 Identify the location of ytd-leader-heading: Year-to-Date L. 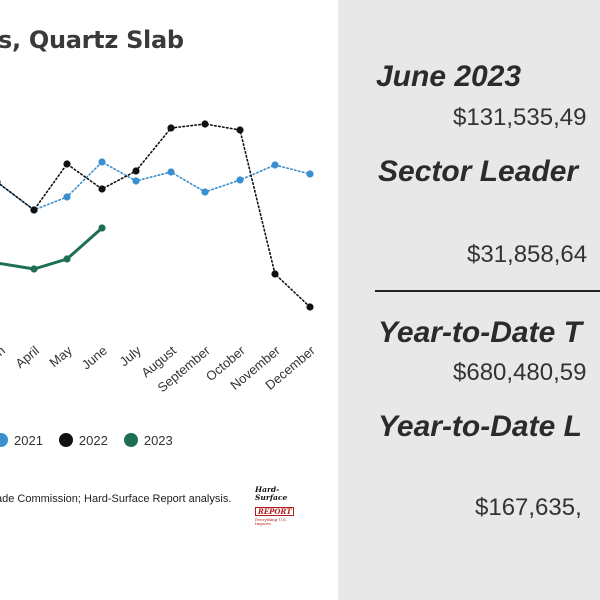
(480, 426).